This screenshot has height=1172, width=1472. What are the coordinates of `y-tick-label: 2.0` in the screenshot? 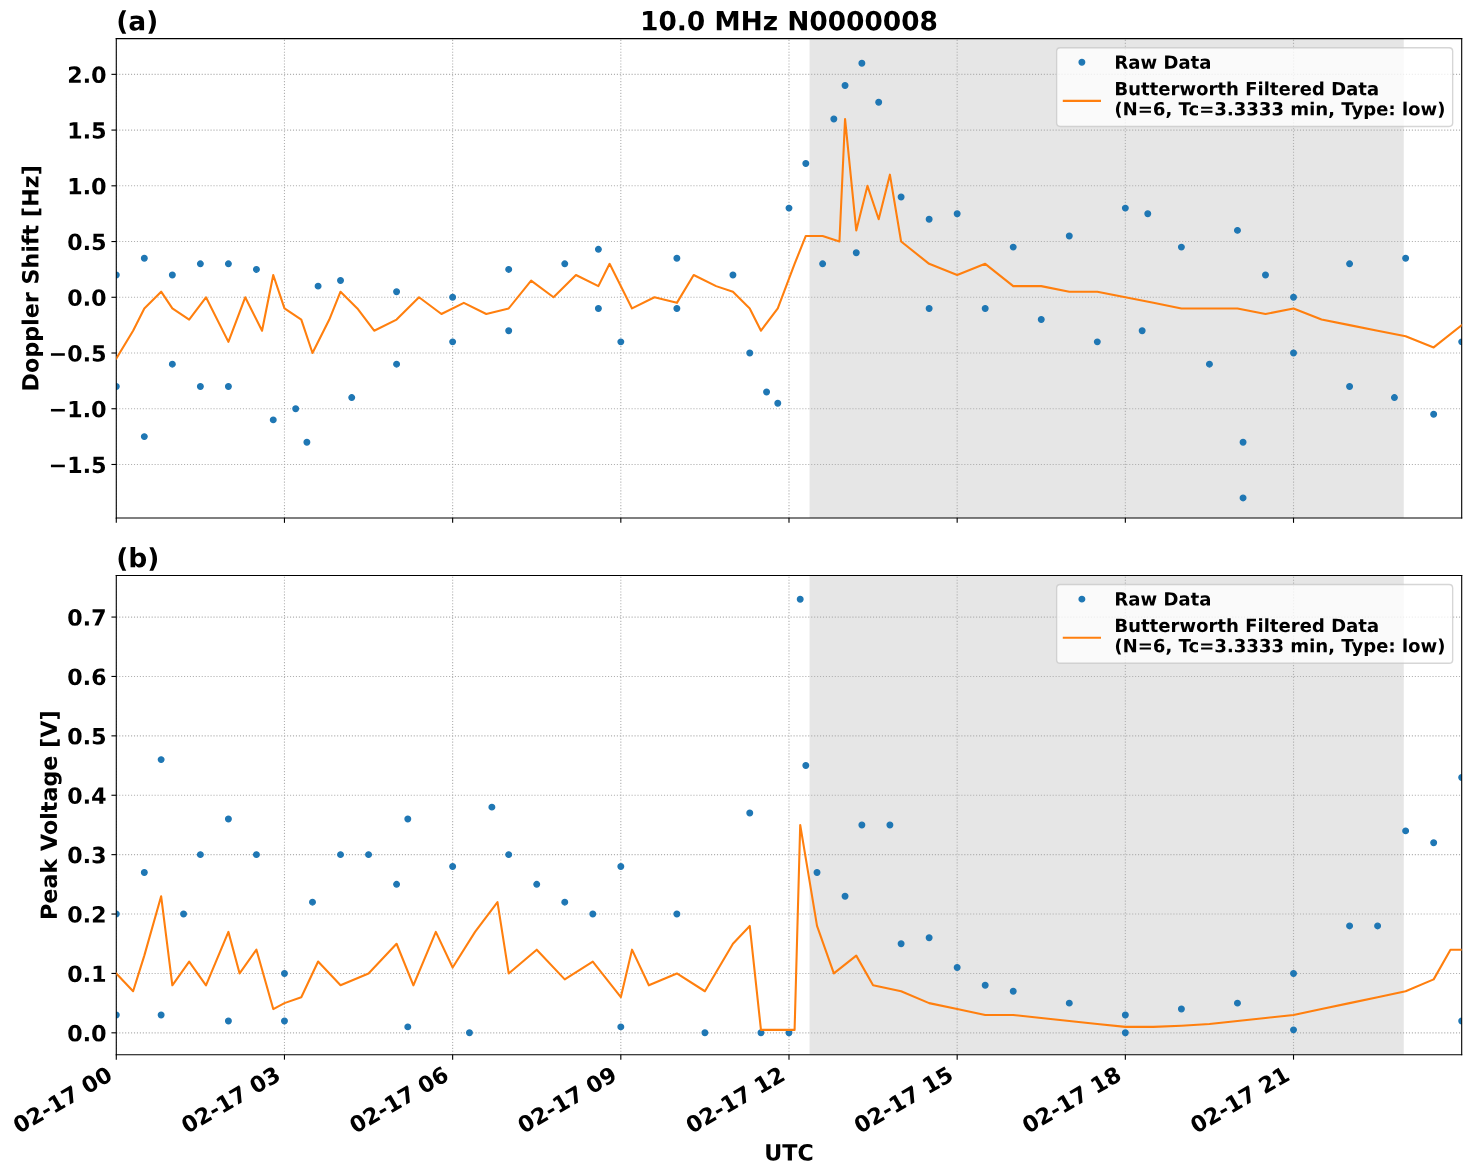 It's located at (87, 75).